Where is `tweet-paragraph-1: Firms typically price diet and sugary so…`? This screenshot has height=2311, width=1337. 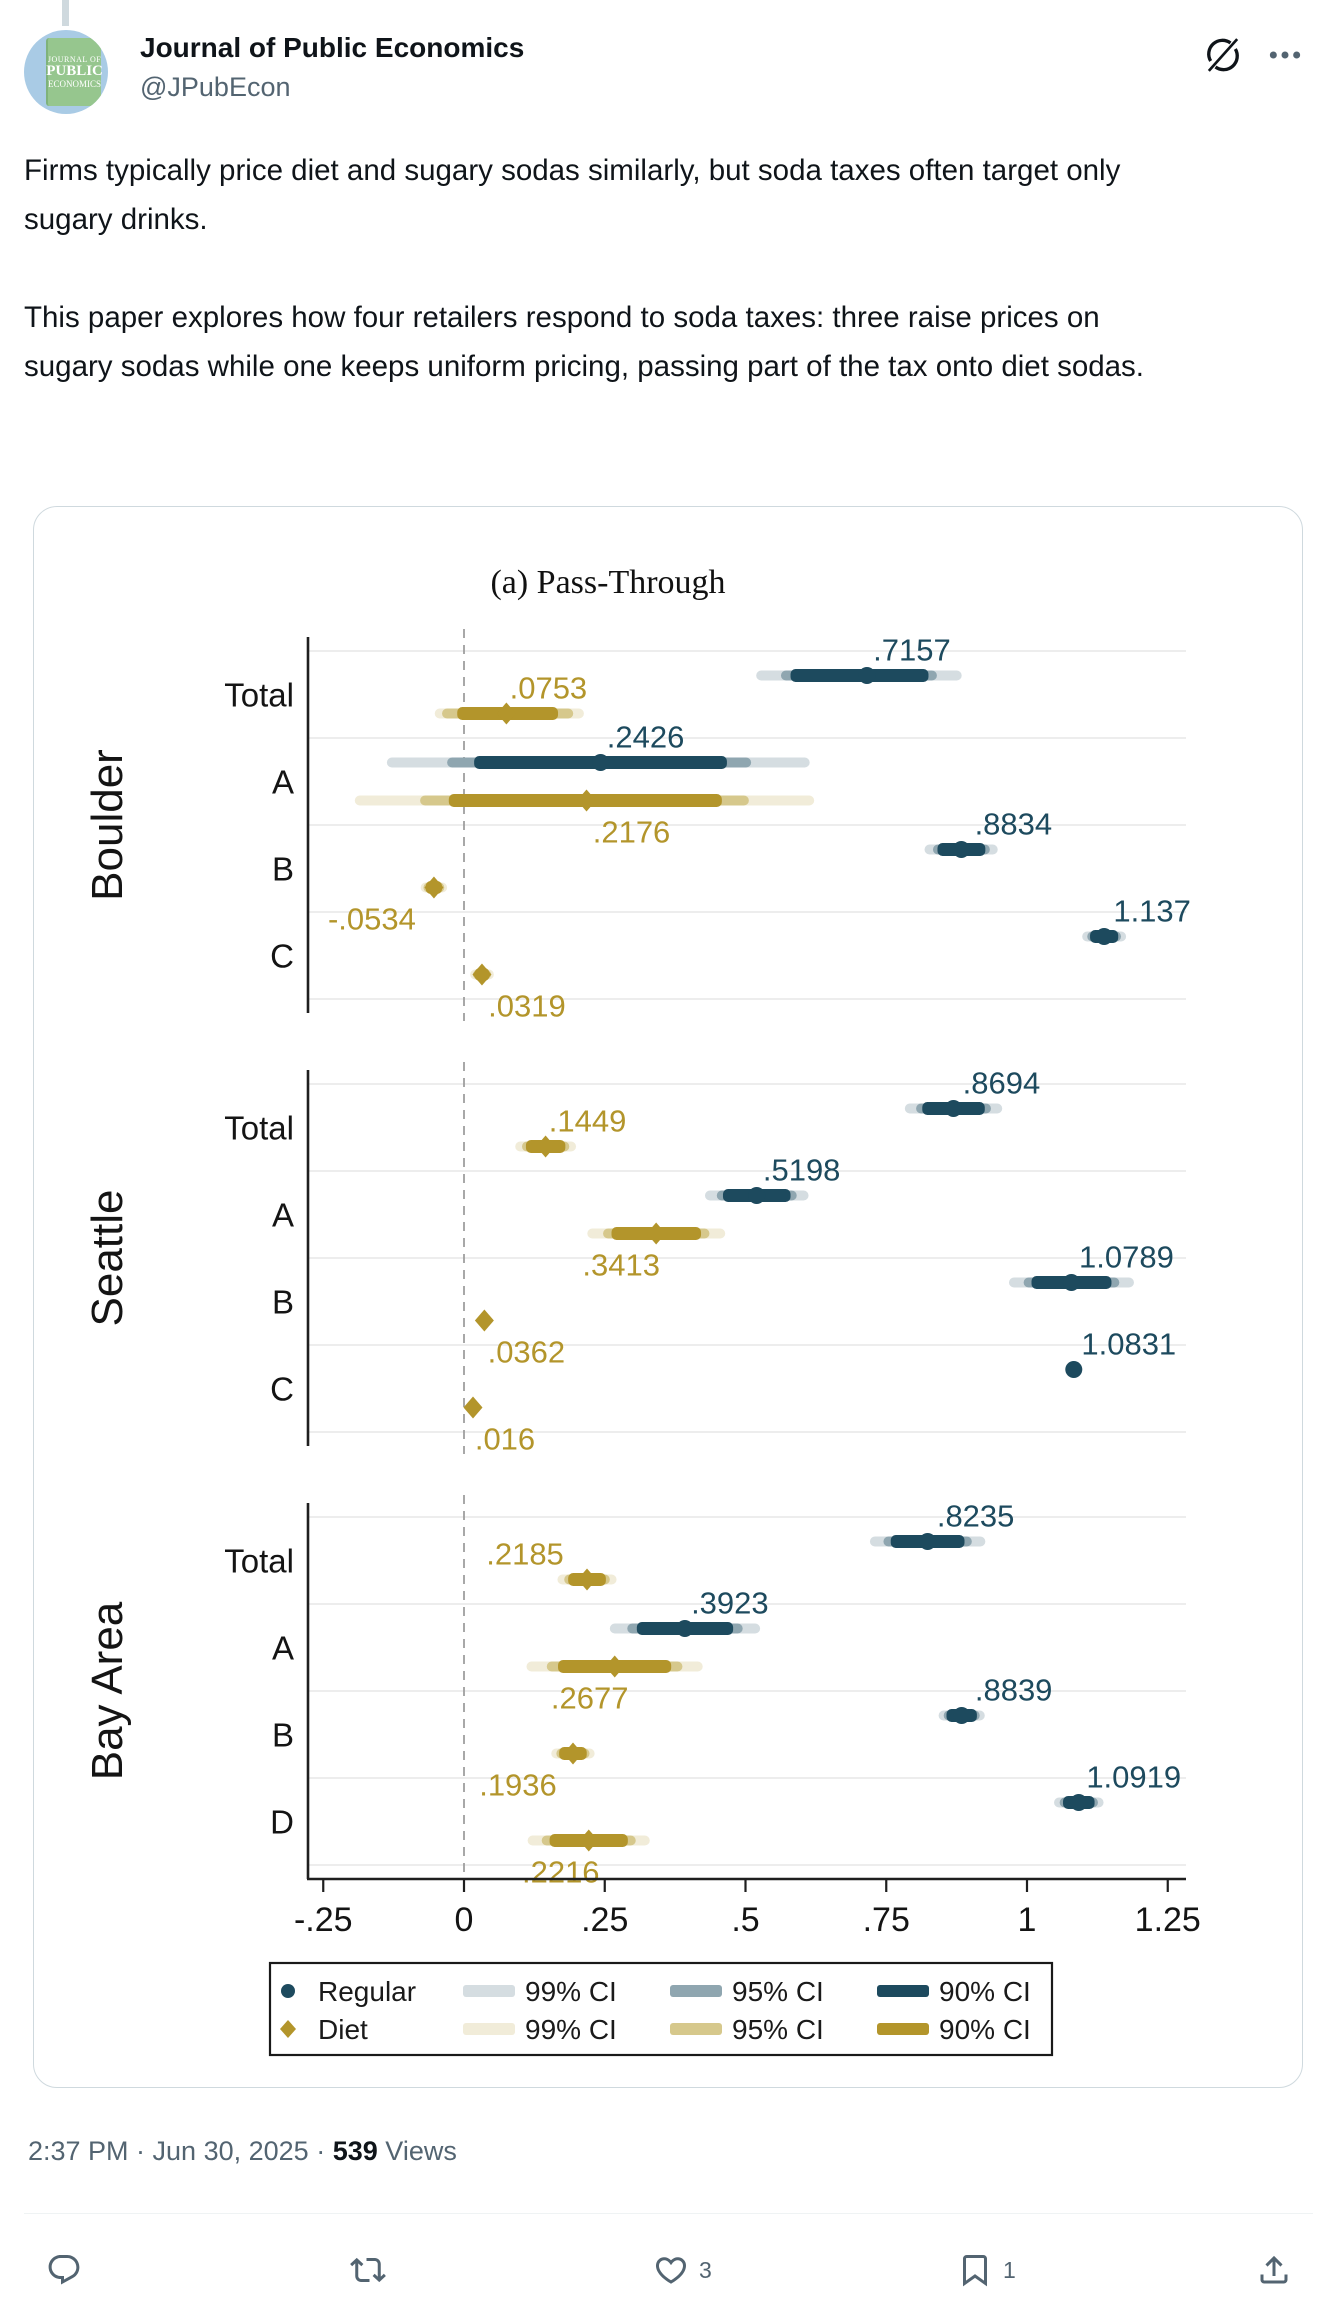
tweet-paragraph-1: Firms typically price diet and sugary so… is located at coordinates (572, 195).